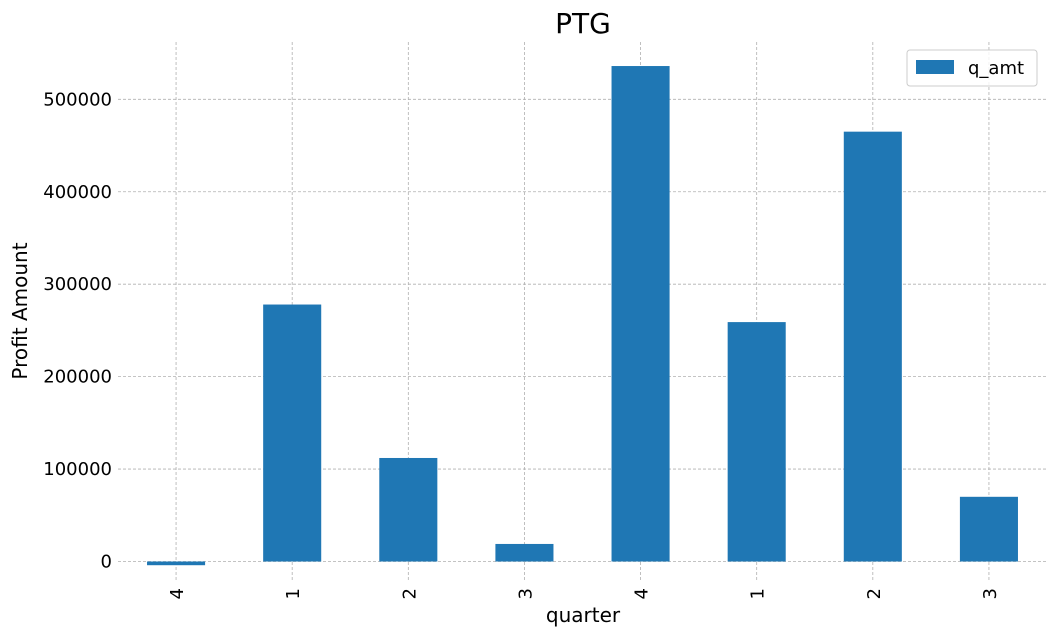 Image resolution: width=1057 pixels, height=636 pixels. What do you see at coordinates (77, 469) in the screenshot?
I see `y-tick-label: 100000` at bounding box center [77, 469].